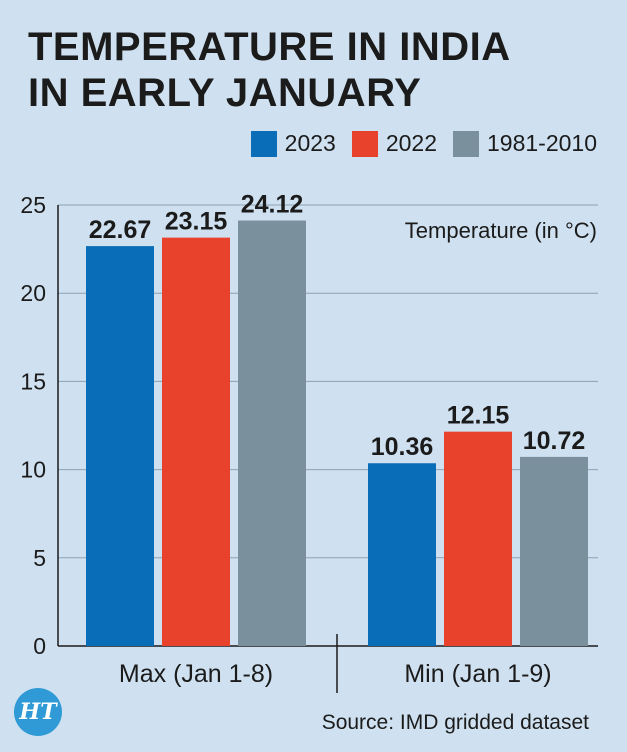 The image size is (627, 752). What do you see at coordinates (478, 416) in the screenshot?
I see `data-label-2022-min: 12.15` at bounding box center [478, 416].